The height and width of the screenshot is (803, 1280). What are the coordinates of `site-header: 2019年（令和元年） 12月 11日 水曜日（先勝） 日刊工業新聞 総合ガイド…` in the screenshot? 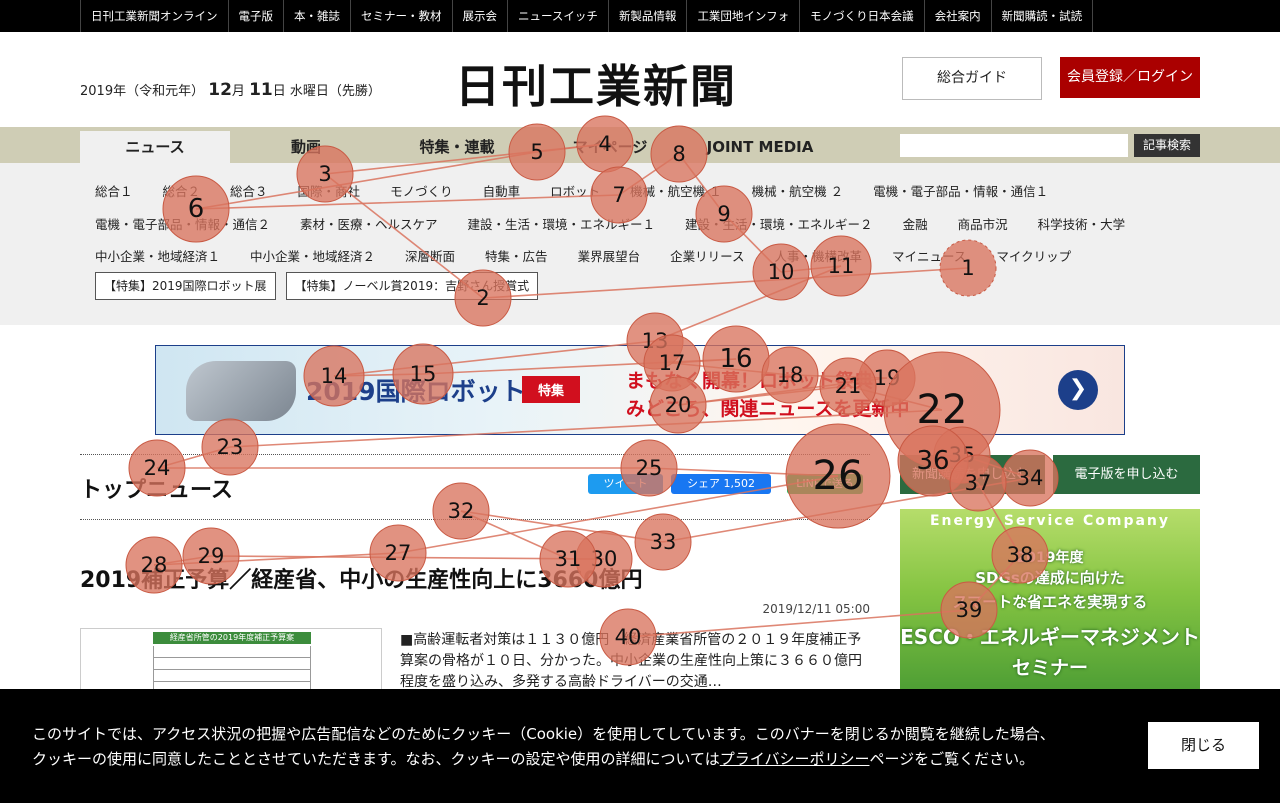 It's located at (640, 79).